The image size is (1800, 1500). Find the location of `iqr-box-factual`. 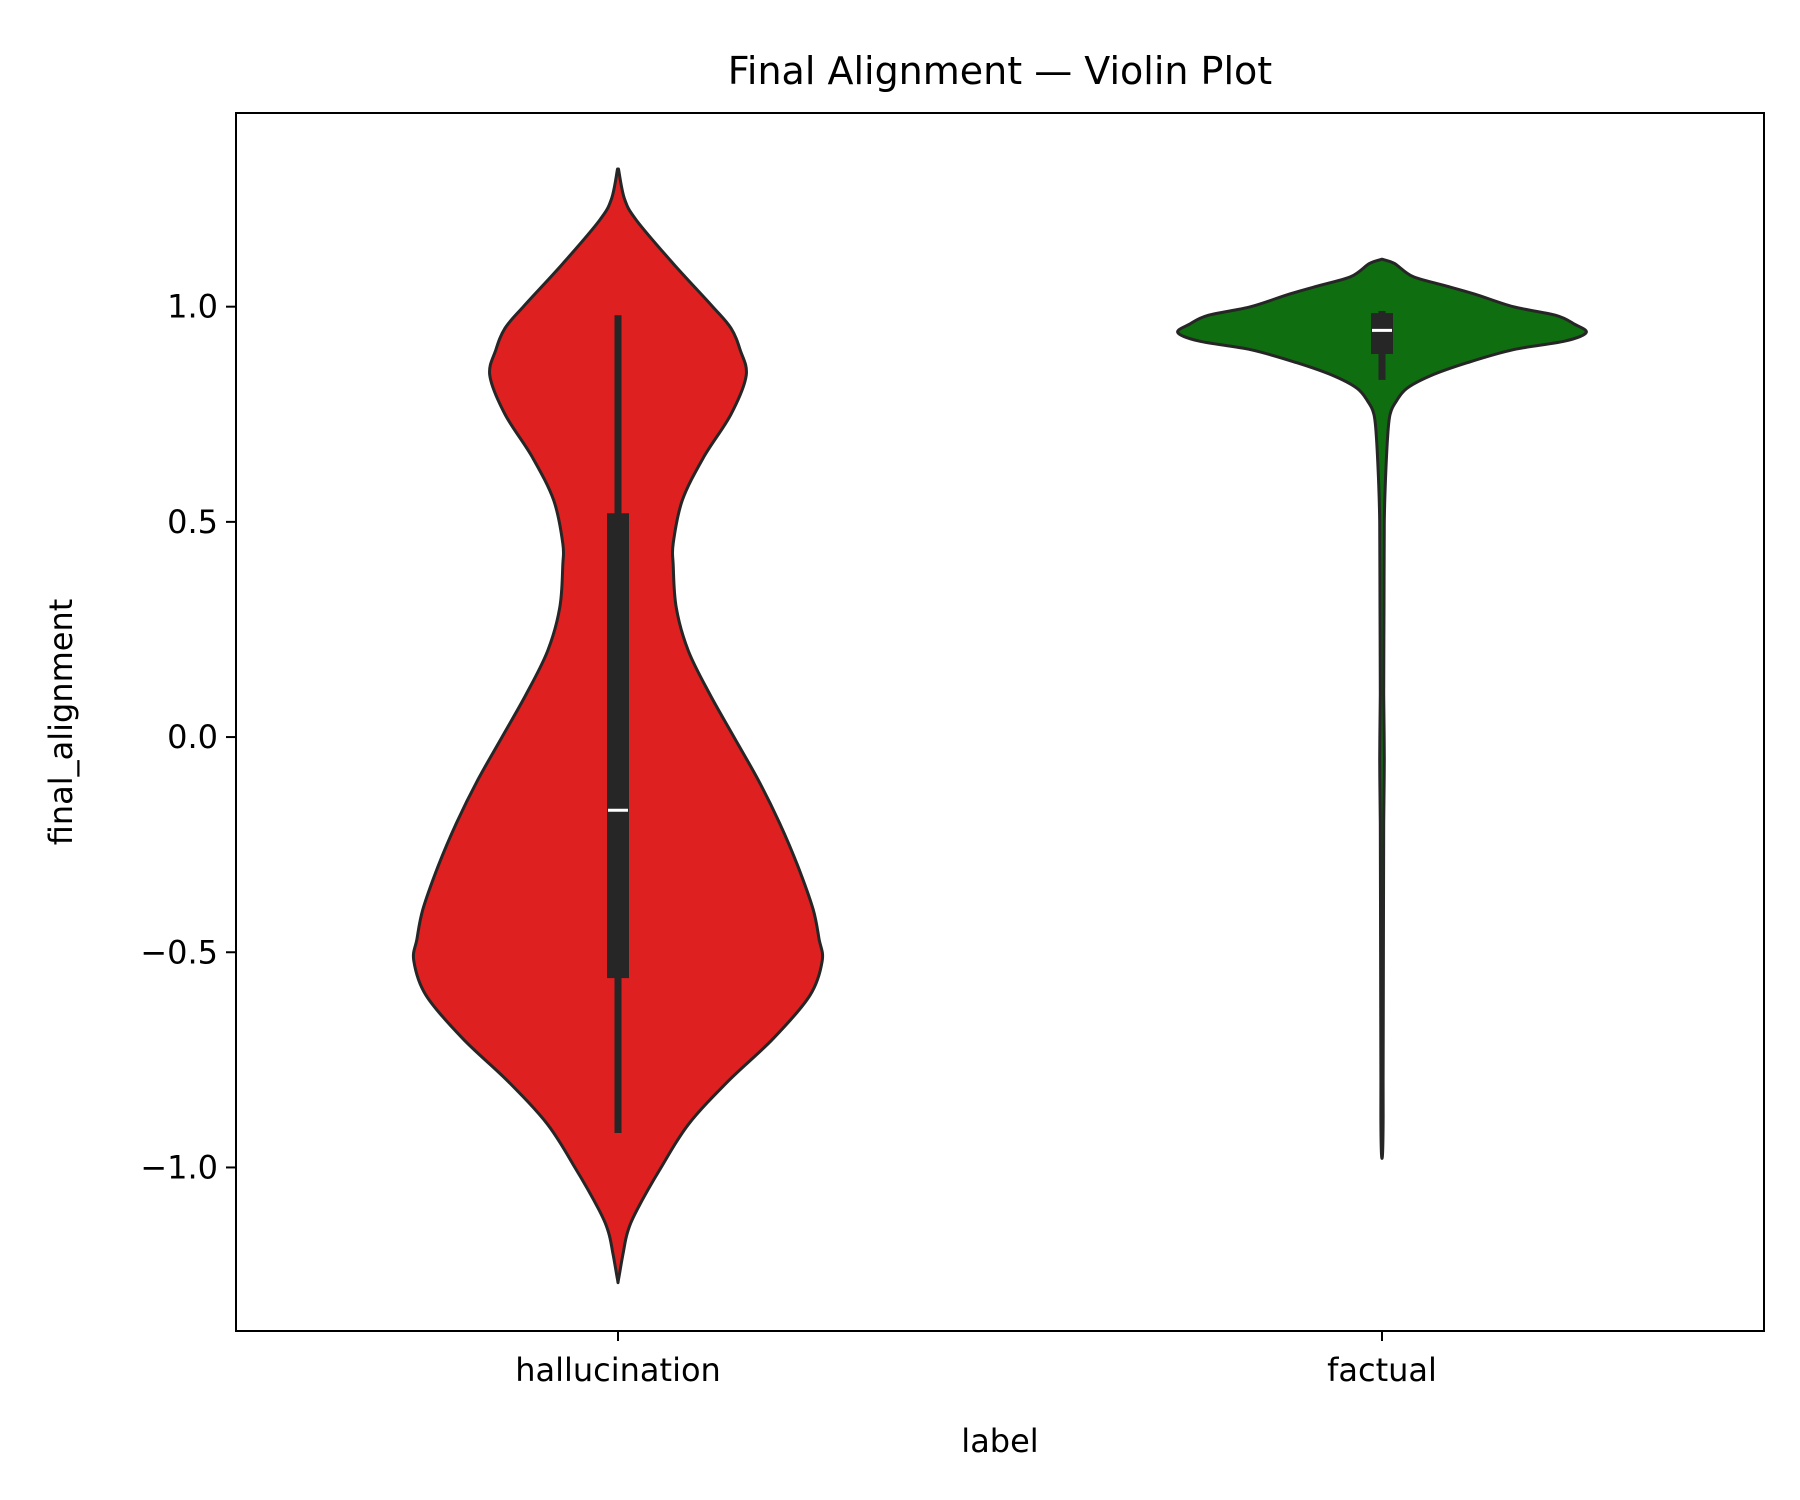

iqr-box-factual is located at coordinates (1382, 334).